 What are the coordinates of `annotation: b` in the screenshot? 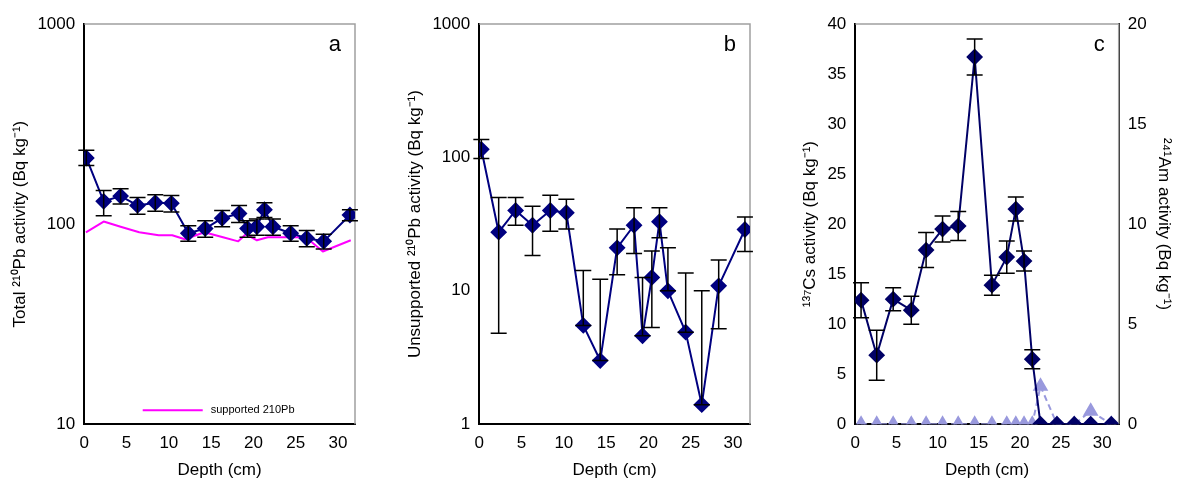 It's located at (729, 44).